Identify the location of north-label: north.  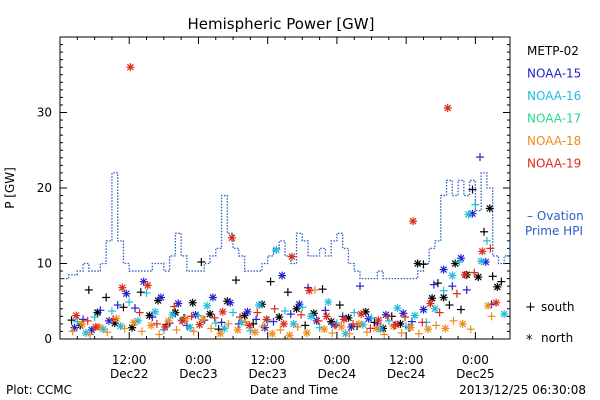
(557, 338).